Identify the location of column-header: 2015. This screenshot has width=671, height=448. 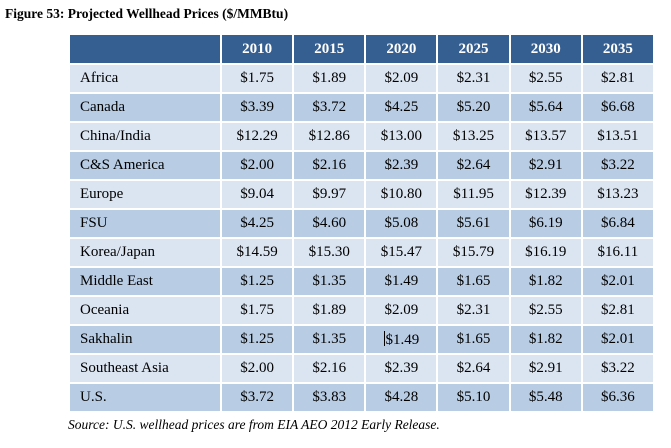
(329, 49).